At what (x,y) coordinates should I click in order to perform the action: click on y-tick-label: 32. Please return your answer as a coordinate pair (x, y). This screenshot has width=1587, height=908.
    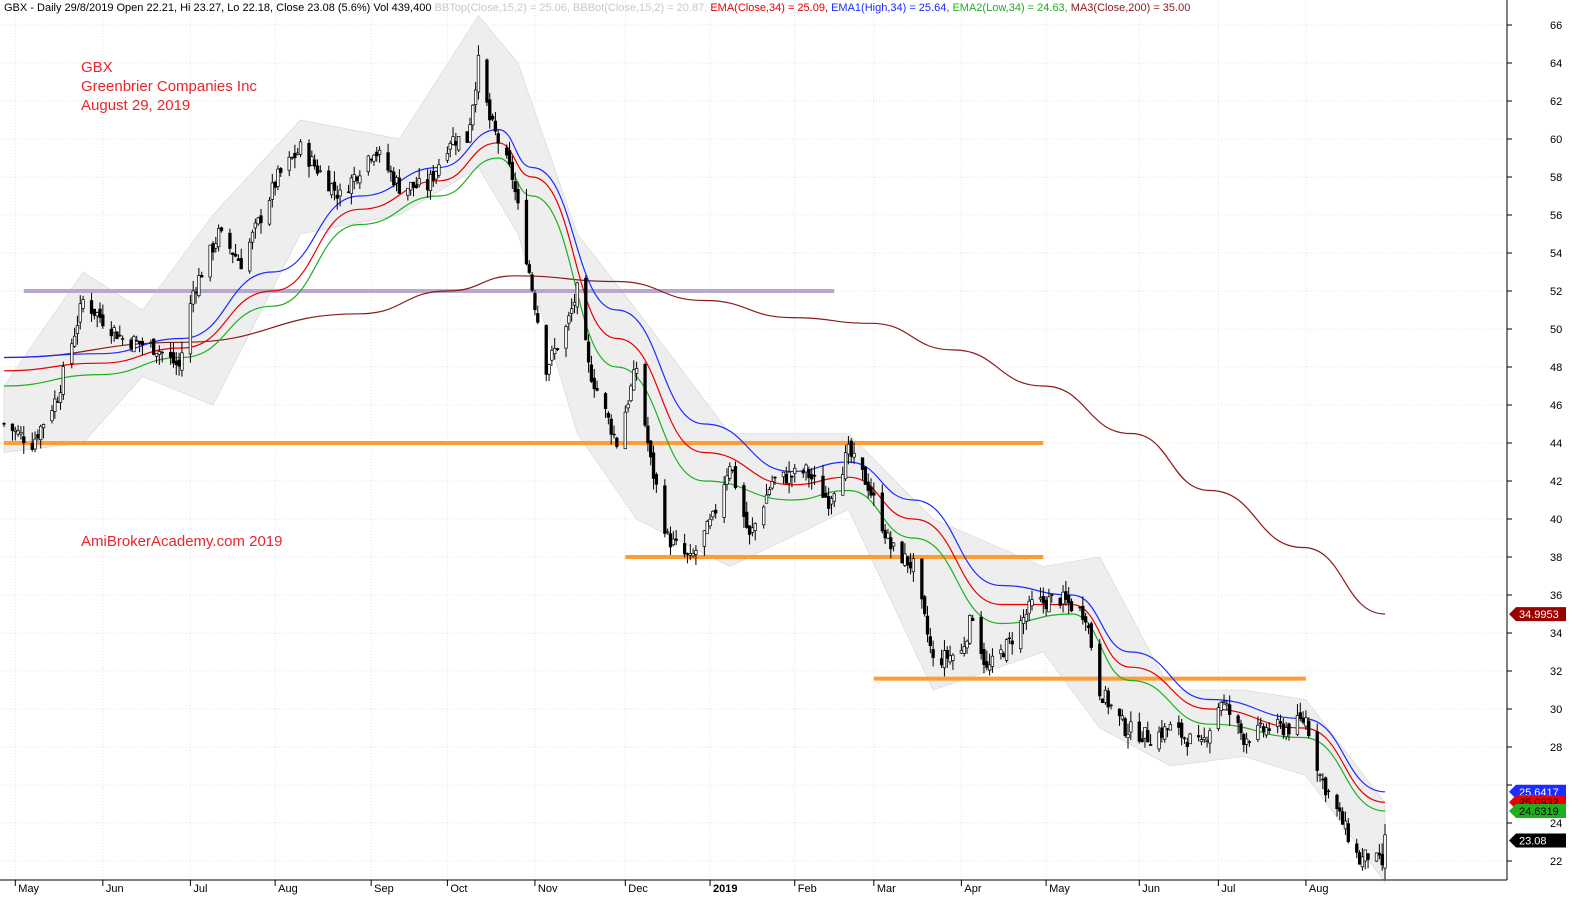
    Looking at the image, I should click on (1556, 672).